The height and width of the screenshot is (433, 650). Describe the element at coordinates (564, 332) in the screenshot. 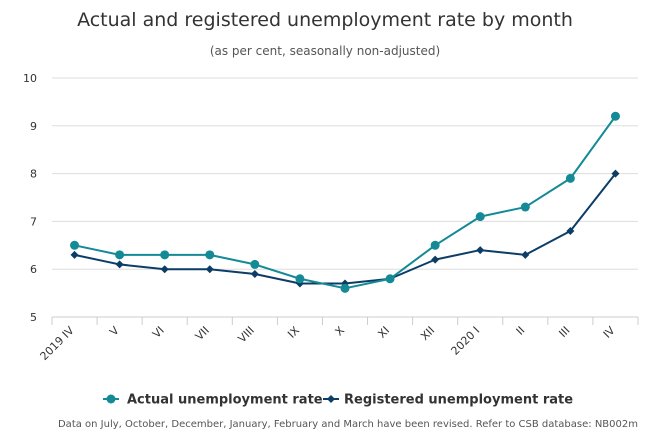

I see `x-tick-label: III` at that location.